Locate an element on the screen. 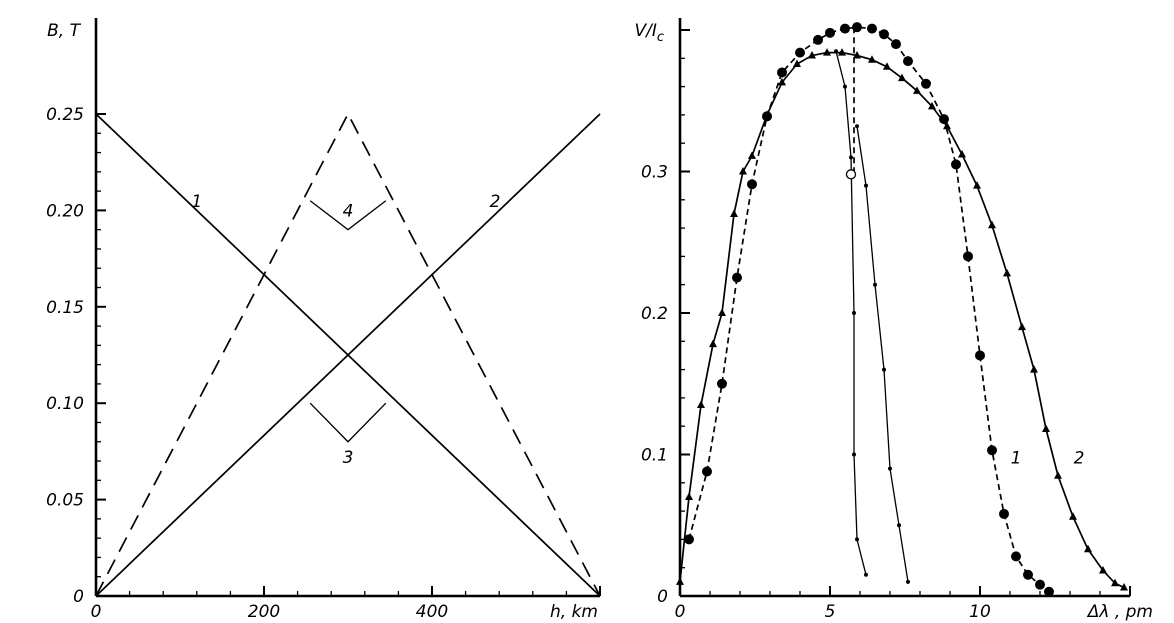  y-tick-label: 0.20 is located at coordinates (65, 211).